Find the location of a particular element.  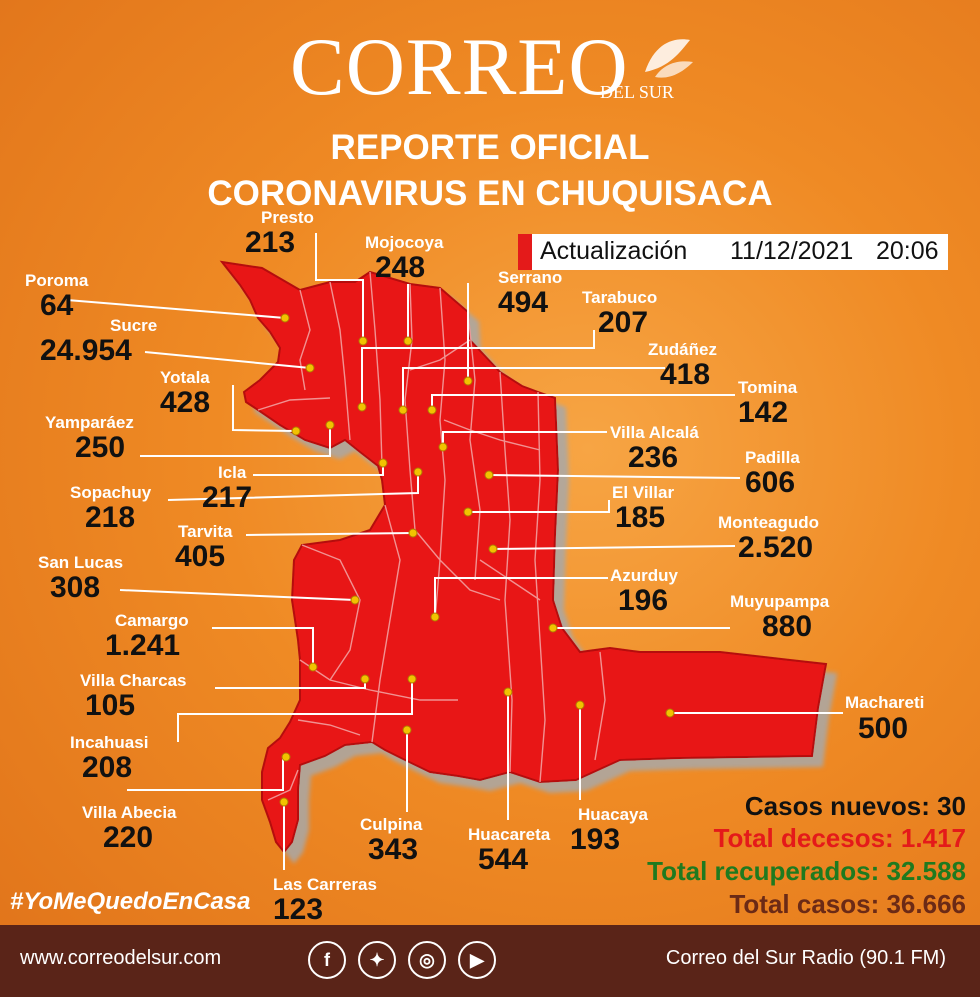

value-yamparaez: 250 is located at coordinates (100, 447).